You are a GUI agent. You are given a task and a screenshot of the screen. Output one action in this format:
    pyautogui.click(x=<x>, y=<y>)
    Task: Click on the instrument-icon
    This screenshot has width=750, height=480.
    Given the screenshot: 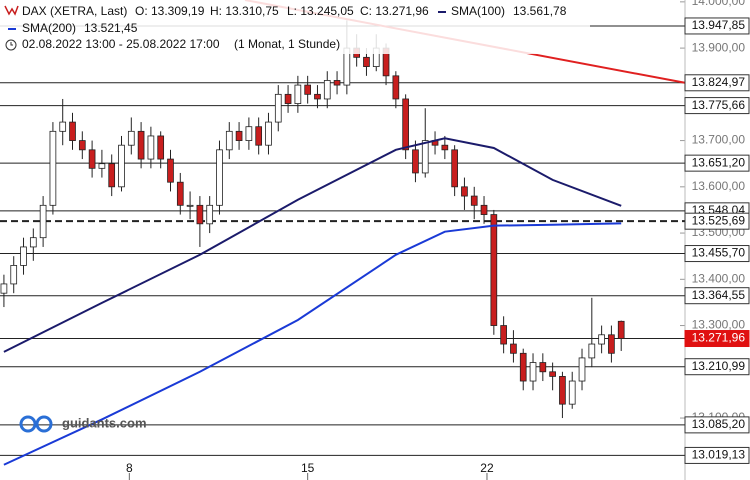 What is the action you would take?
    pyautogui.click(x=11, y=10)
    